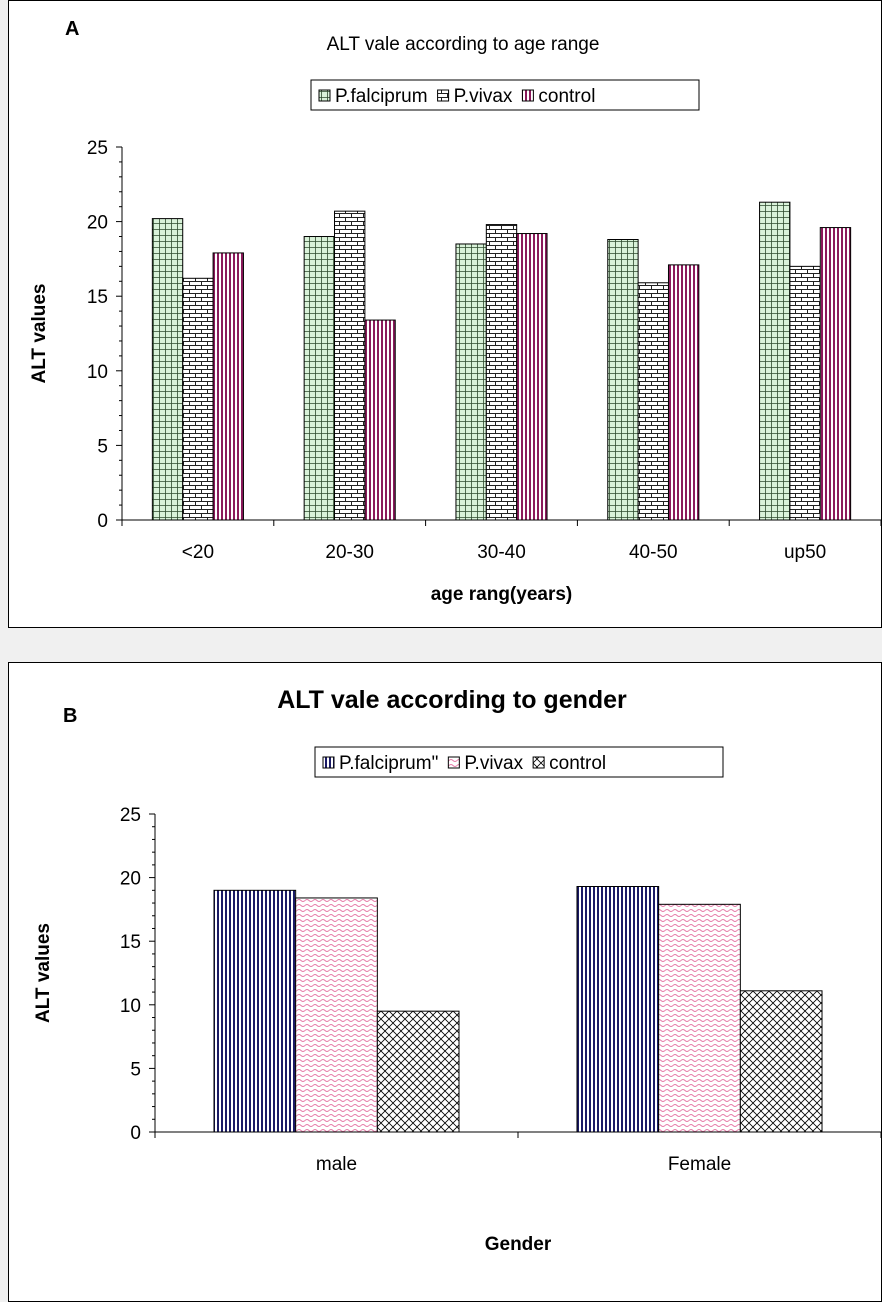  What do you see at coordinates (388, 763) in the screenshot?
I see `legend-label-p-falciprum: P.falciprum"` at bounding box center [388, 763].